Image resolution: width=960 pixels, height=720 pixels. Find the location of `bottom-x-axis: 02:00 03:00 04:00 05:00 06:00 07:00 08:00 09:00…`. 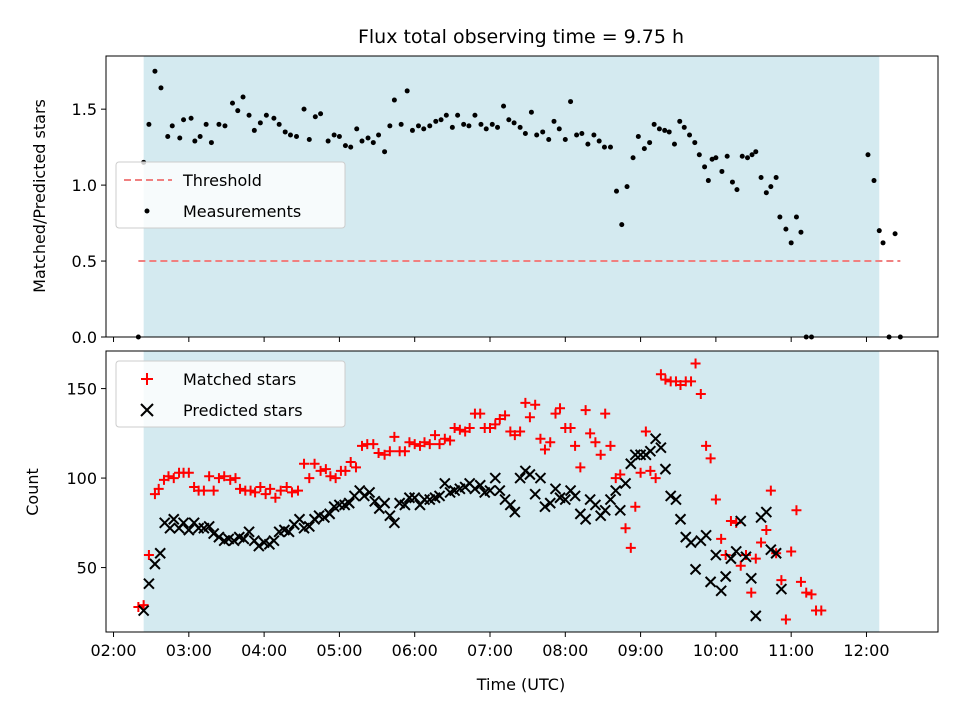

bottom-x-axis: 02:00 03:00 04:00 05:00 06:00 07:00 08:00 09:00… is located at coordinates (490, 646).